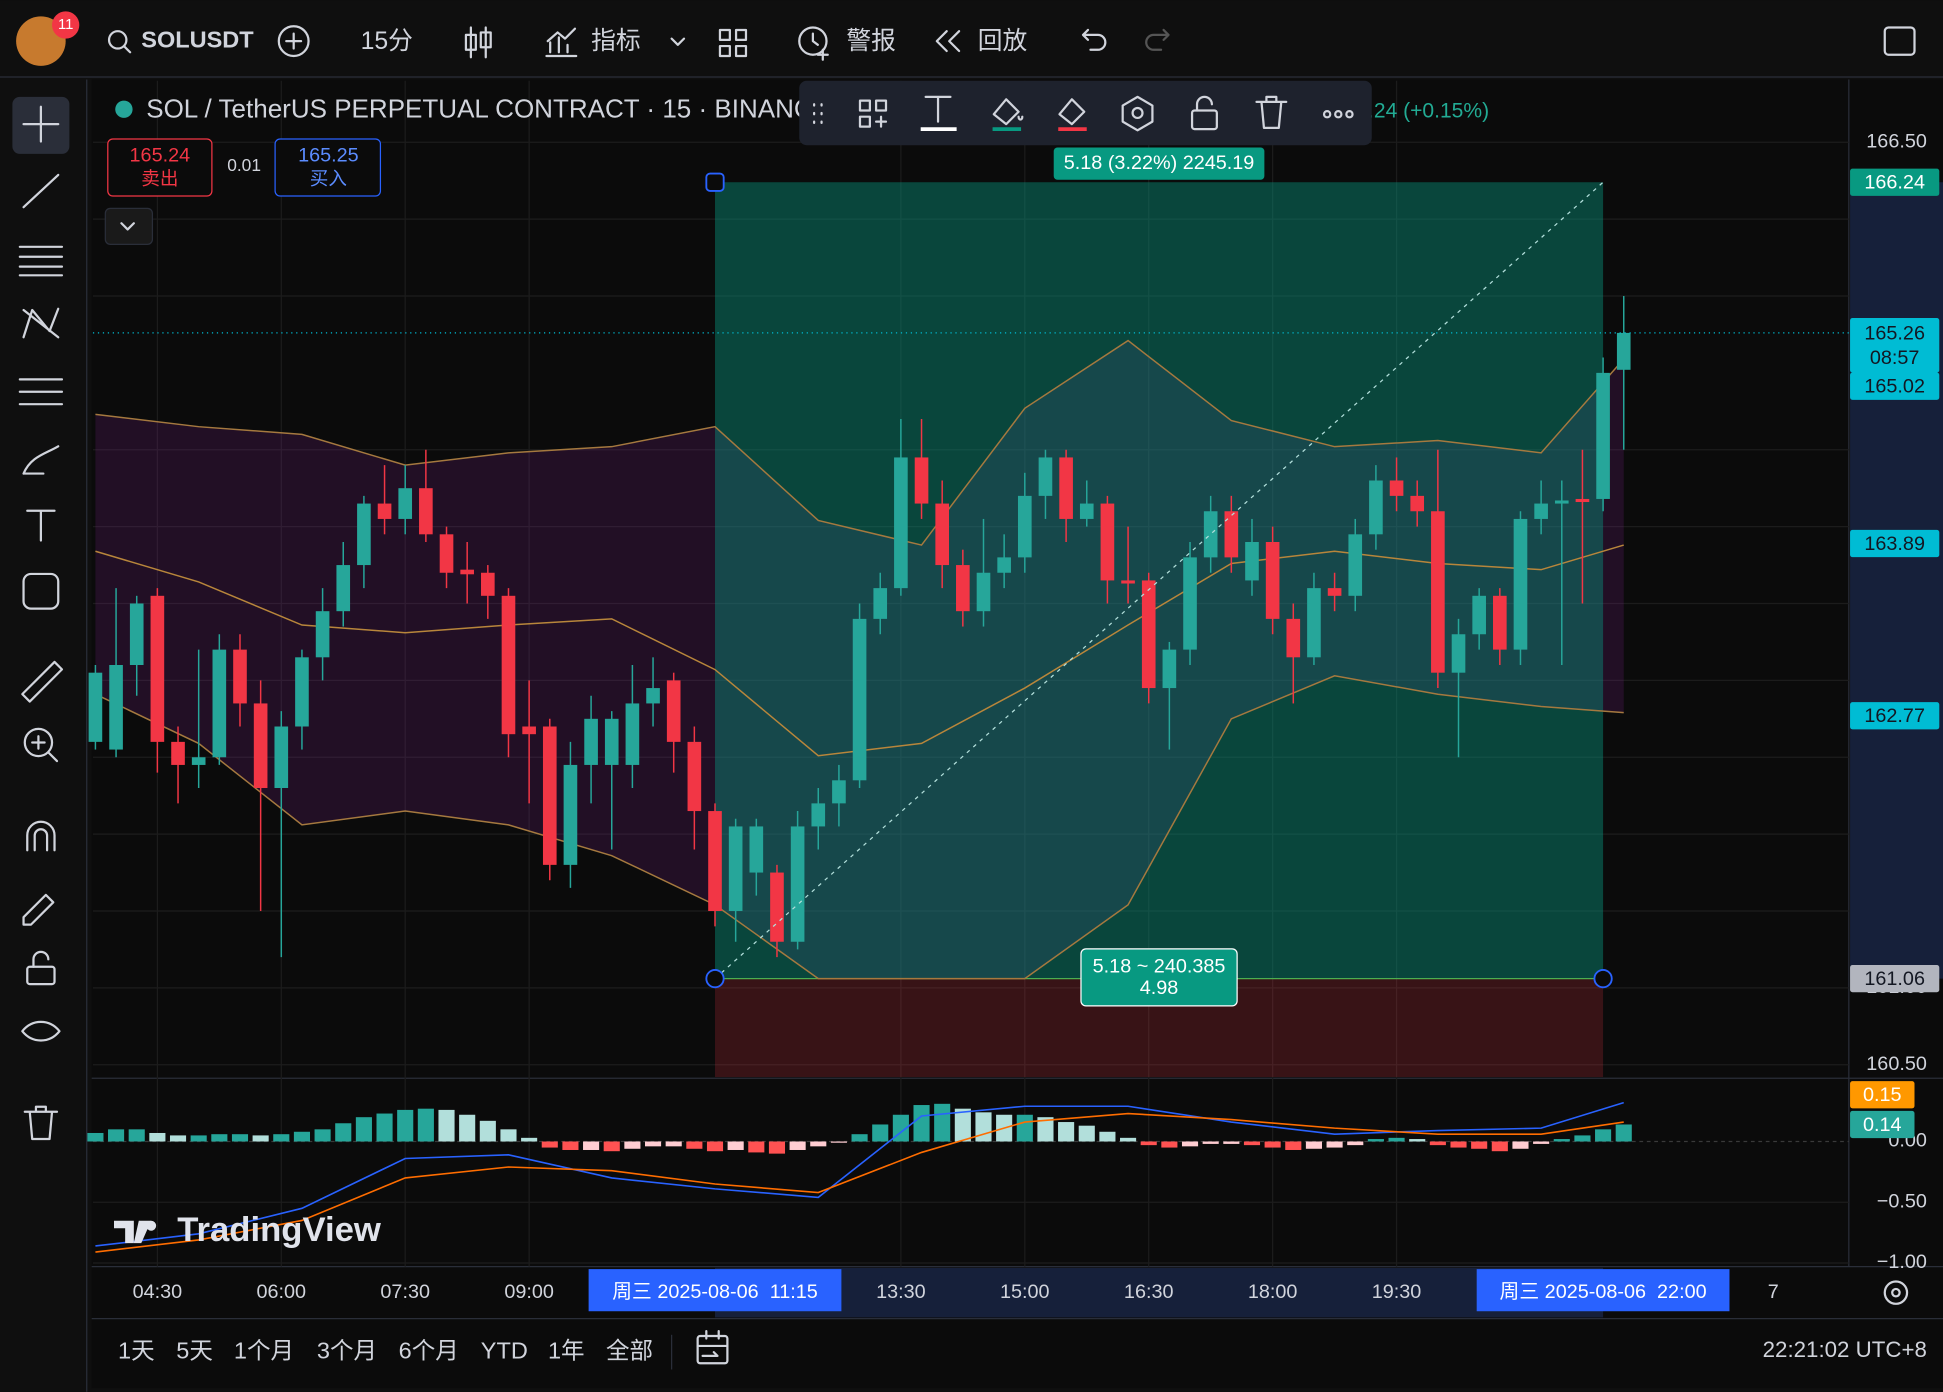  I want to click on redo, so click(1157, 39).